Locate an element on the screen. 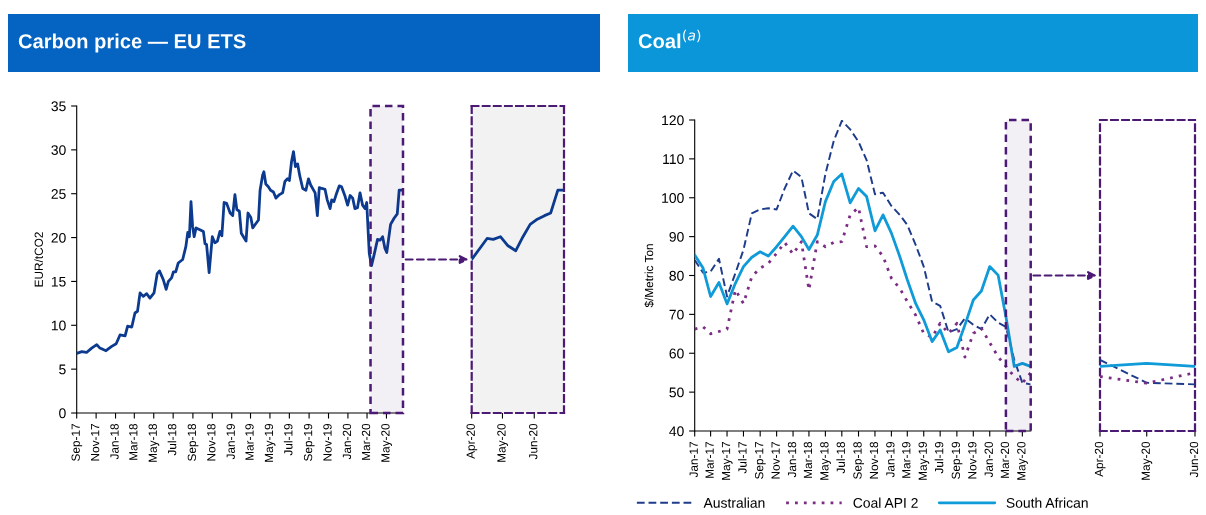 The height and width of the screenshot is (515, 1206). y-tick-label: 10 is located at coordinates (58, 325).